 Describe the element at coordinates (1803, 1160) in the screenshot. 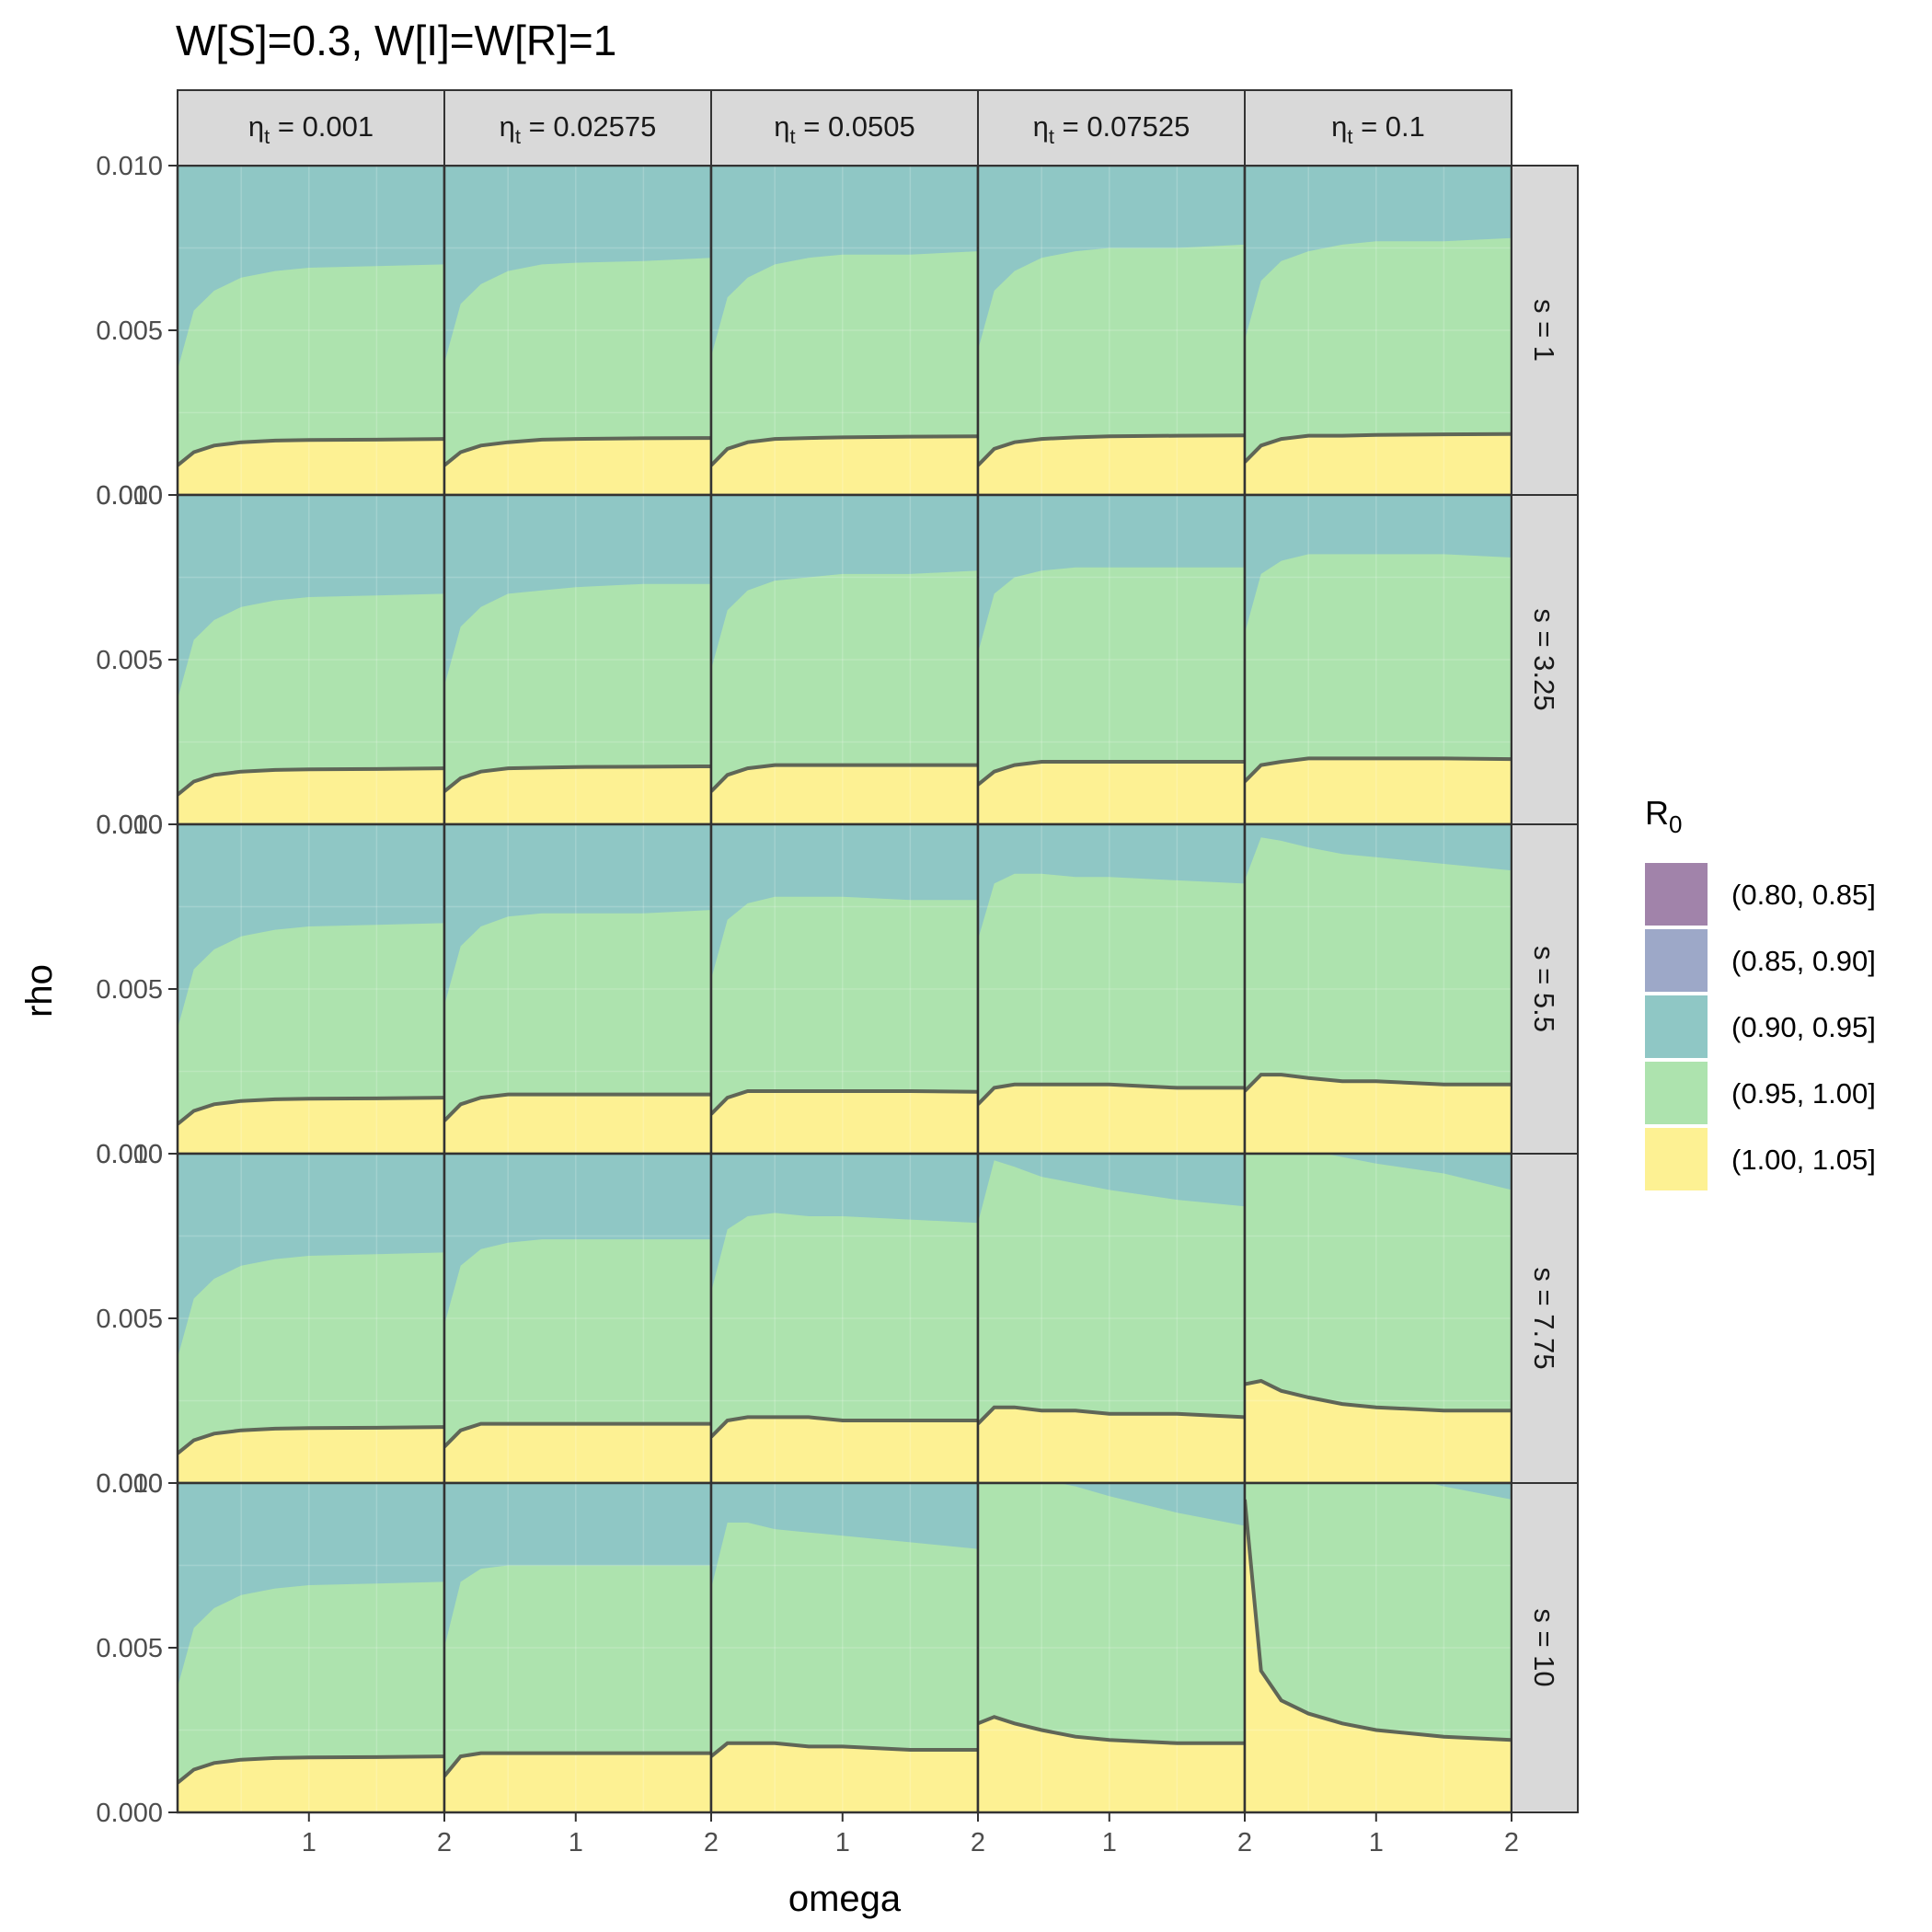

I see `legend-label: (1.00, 1.05]` at that location.